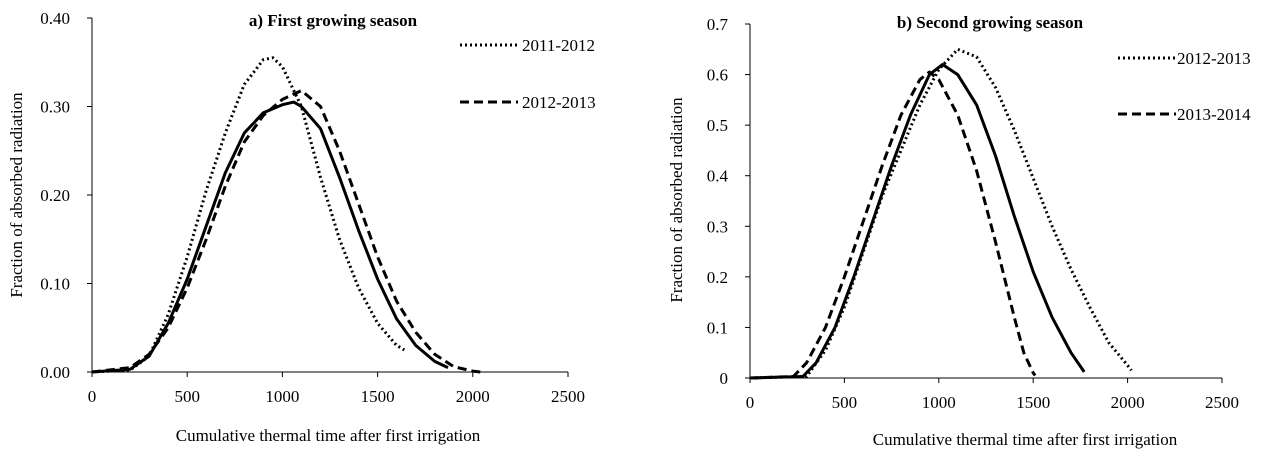  What do you see at coordinates (992, 395) in the screenshot?
I see `panel-b-x-ticks: 0 500 1000 1500 2000 2500` at bounding box center [992, 395].